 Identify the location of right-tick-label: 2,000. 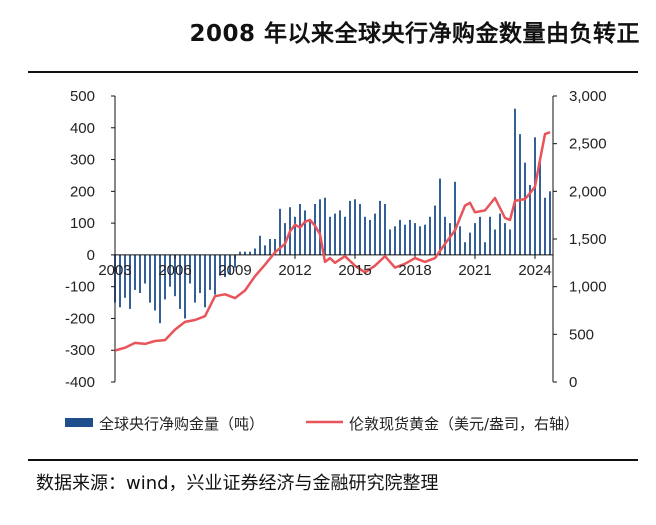
(588, 191).